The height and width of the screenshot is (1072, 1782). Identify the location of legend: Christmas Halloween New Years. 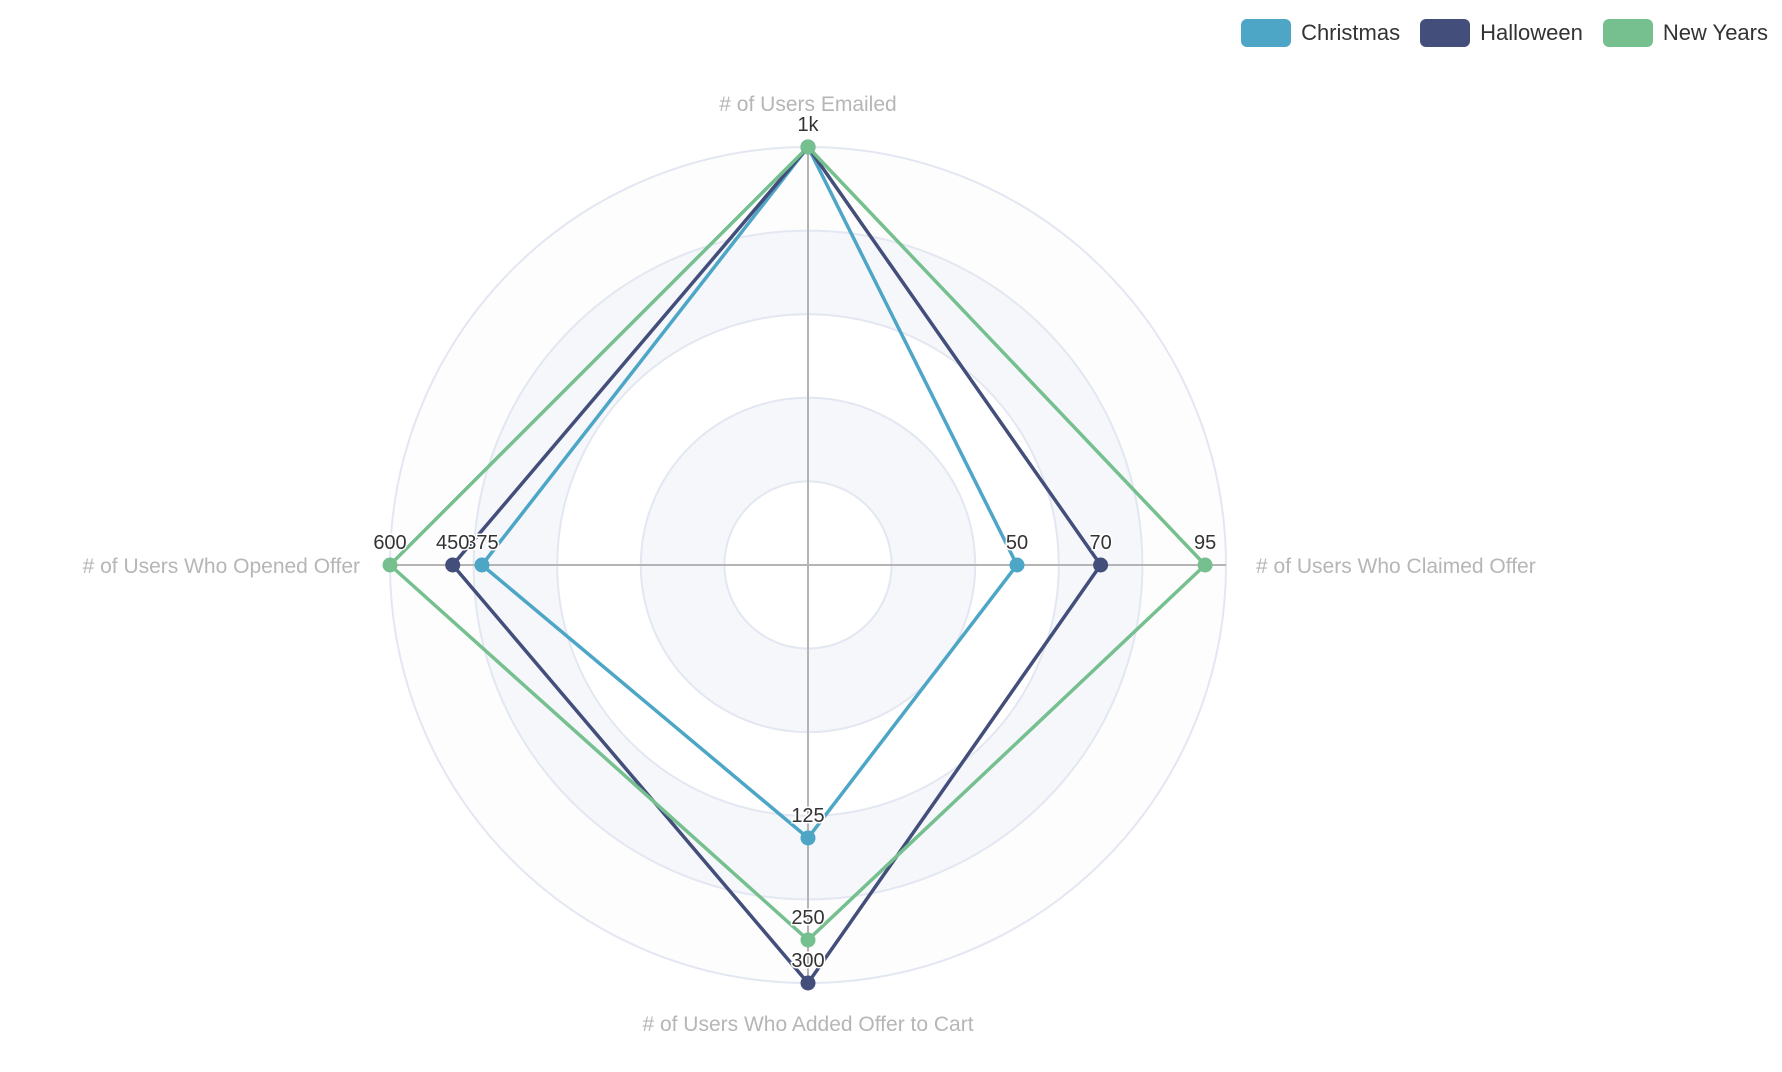
(1504, 33).